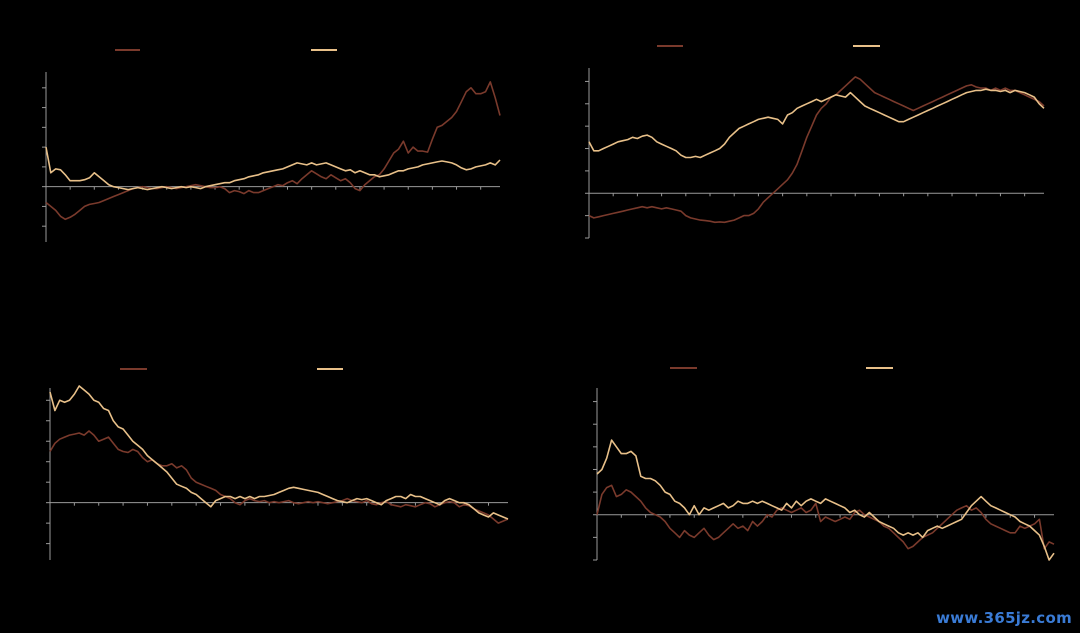  What do you see at coordinates (1004, 618) in the screenshot?
I see `watermark-text: www.365jz.com` at bounding box center [1004, 618].